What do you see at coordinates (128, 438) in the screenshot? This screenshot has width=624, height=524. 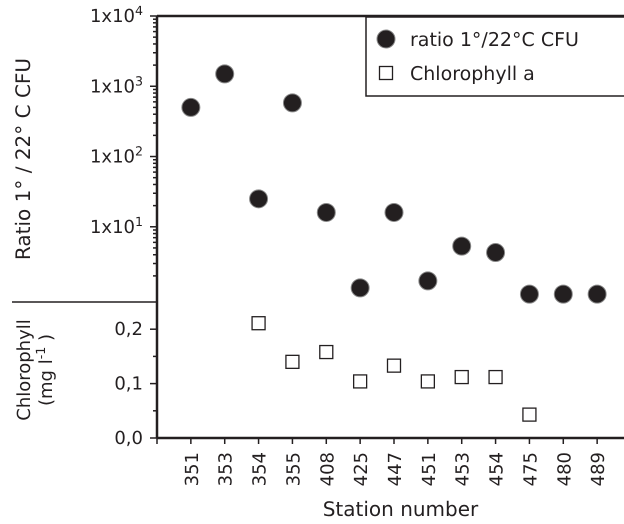 I see `y-tick-label: 0,0` at bounding box center [128, 438].